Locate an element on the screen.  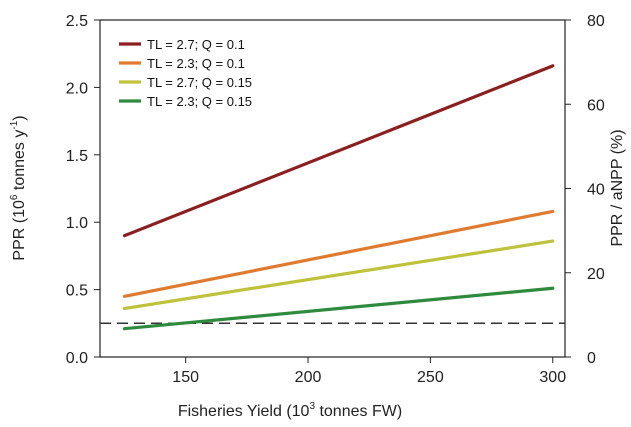
x-tick-label: 200 is located at coordinates (308, 377).